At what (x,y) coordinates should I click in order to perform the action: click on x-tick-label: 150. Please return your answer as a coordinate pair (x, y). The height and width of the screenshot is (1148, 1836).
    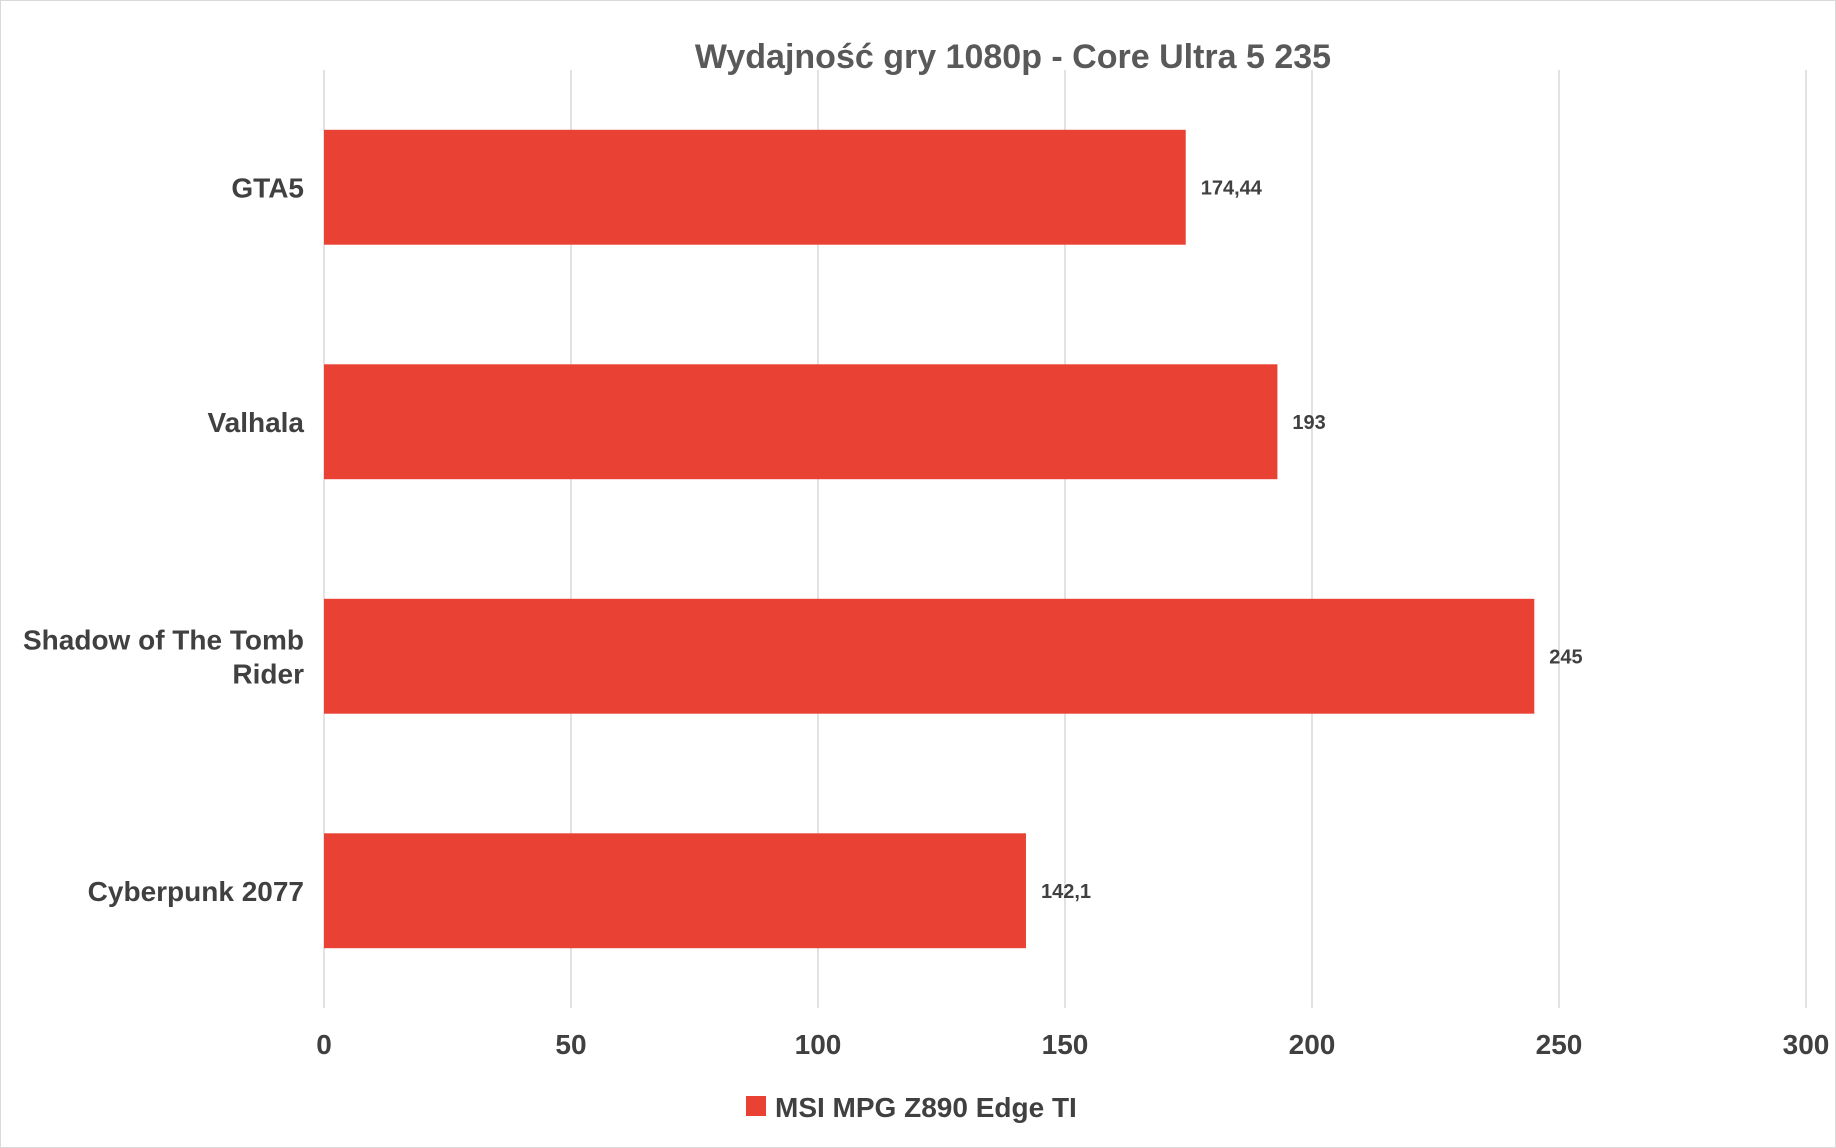
    Looking at the image, I should click on (1065, 1044).